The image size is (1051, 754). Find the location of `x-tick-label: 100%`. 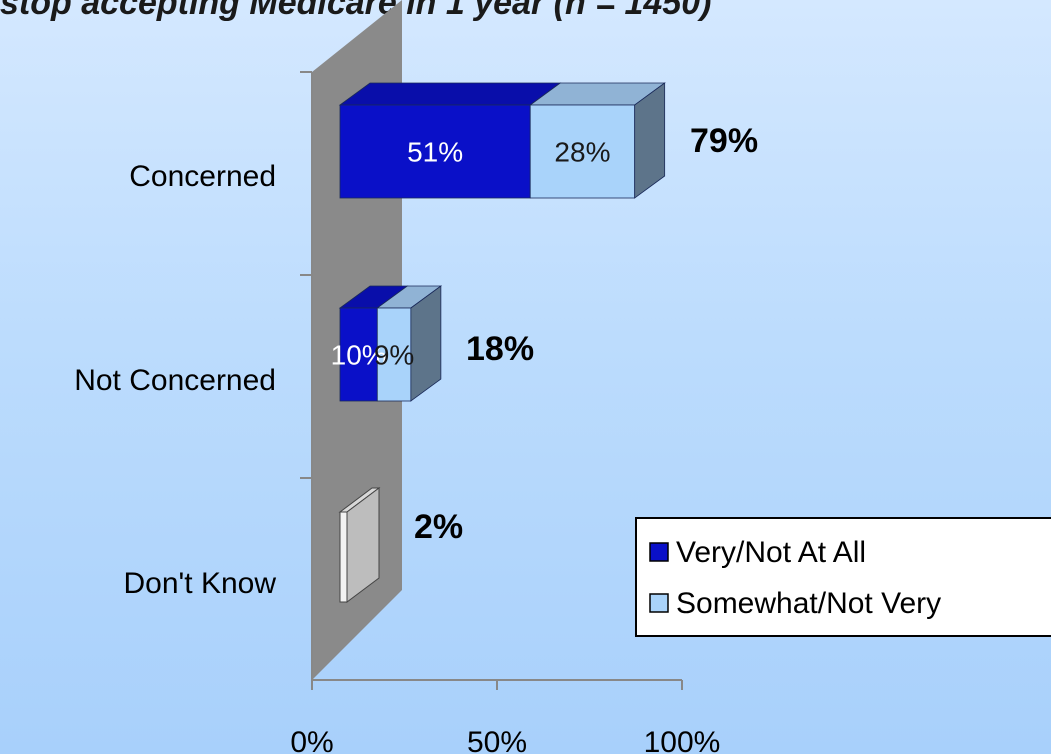

x-tick-label: 100% is located at coordinates (682, 740).